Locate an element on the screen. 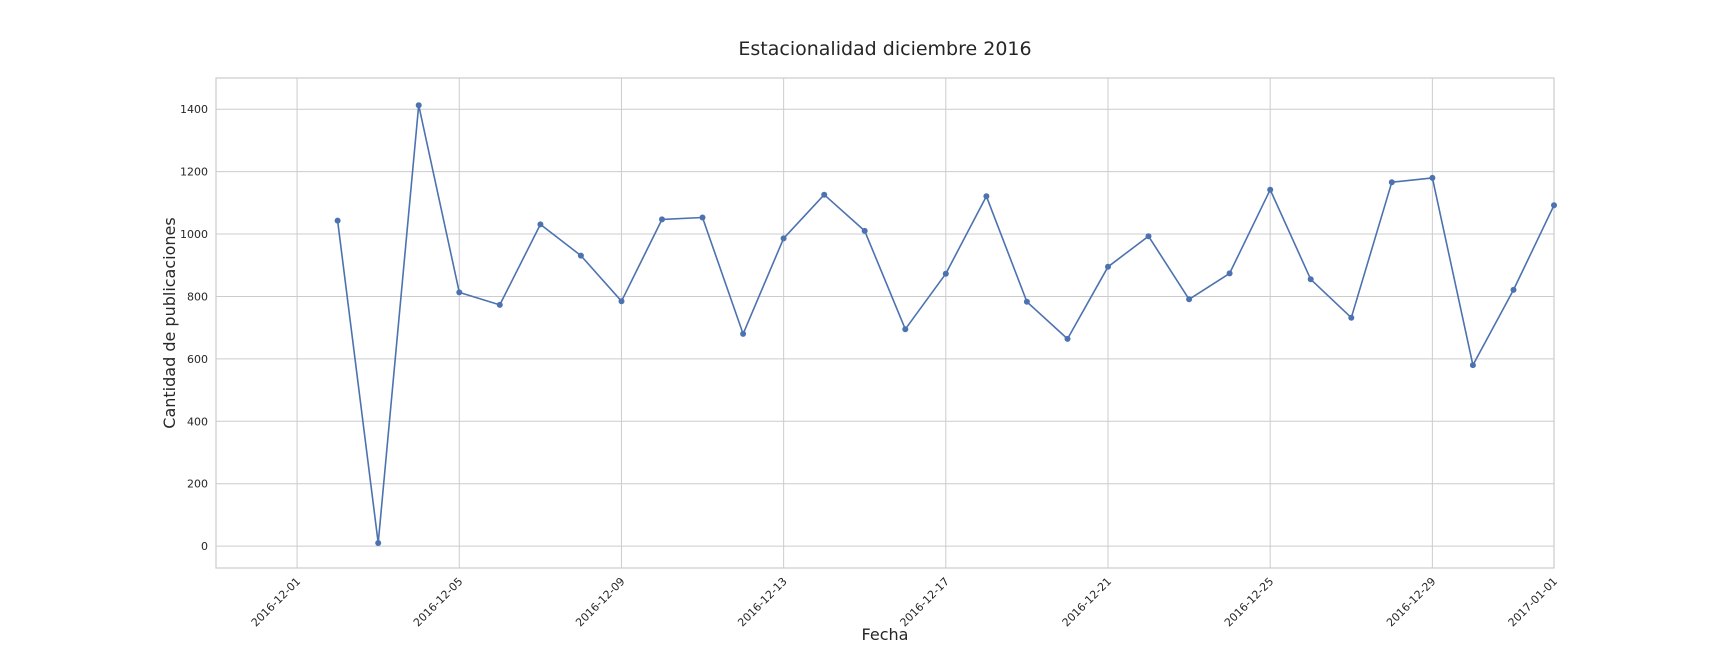 This screenshot has height=648, width=1728. y-tick-label: 200 is located at coordinates (197, 484).